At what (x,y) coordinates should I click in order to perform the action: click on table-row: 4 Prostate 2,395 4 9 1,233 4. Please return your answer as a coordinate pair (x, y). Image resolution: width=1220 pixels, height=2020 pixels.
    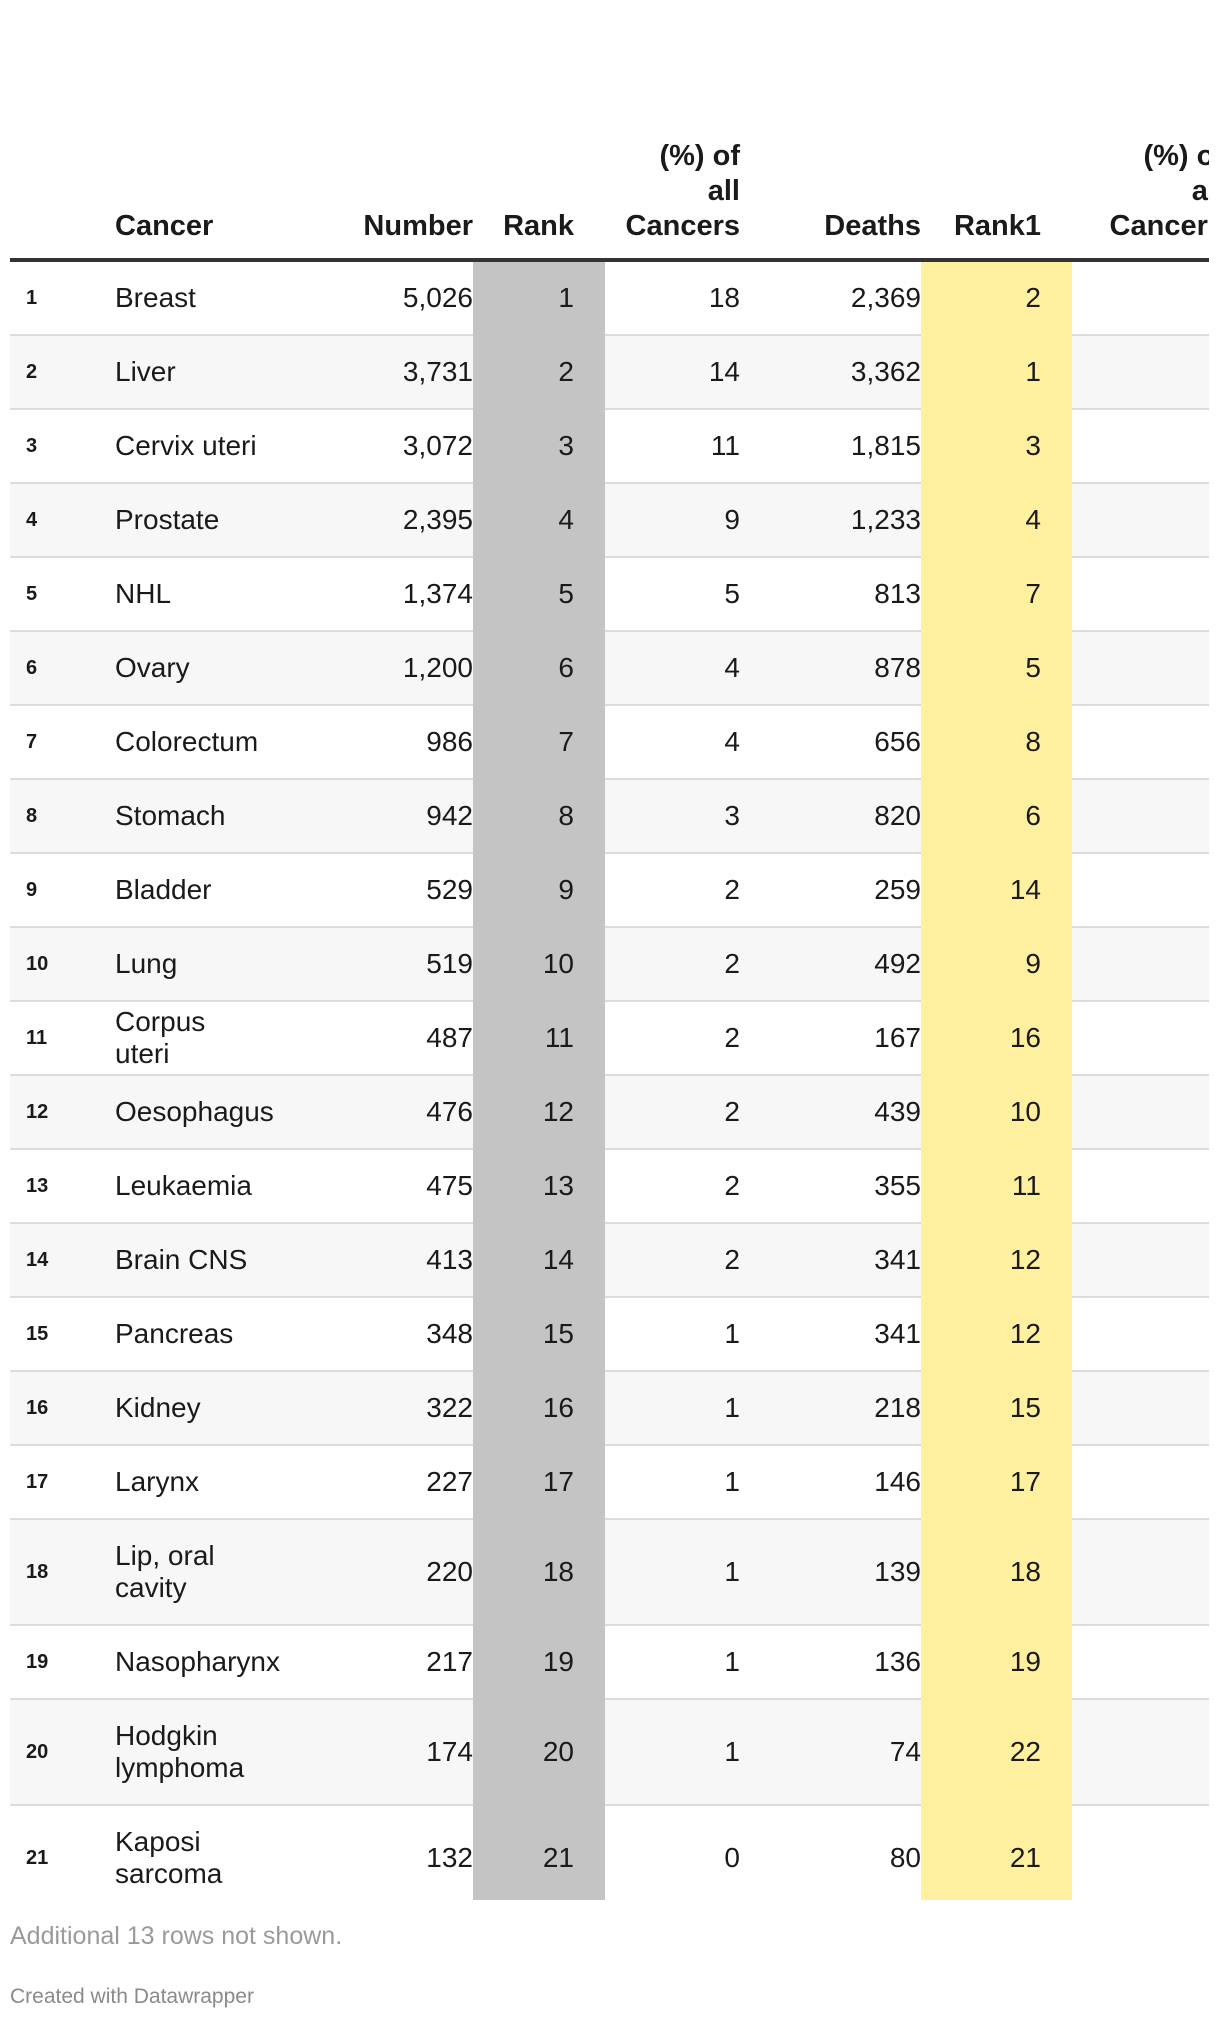
    Looking at the image, I should click on (609, 520).